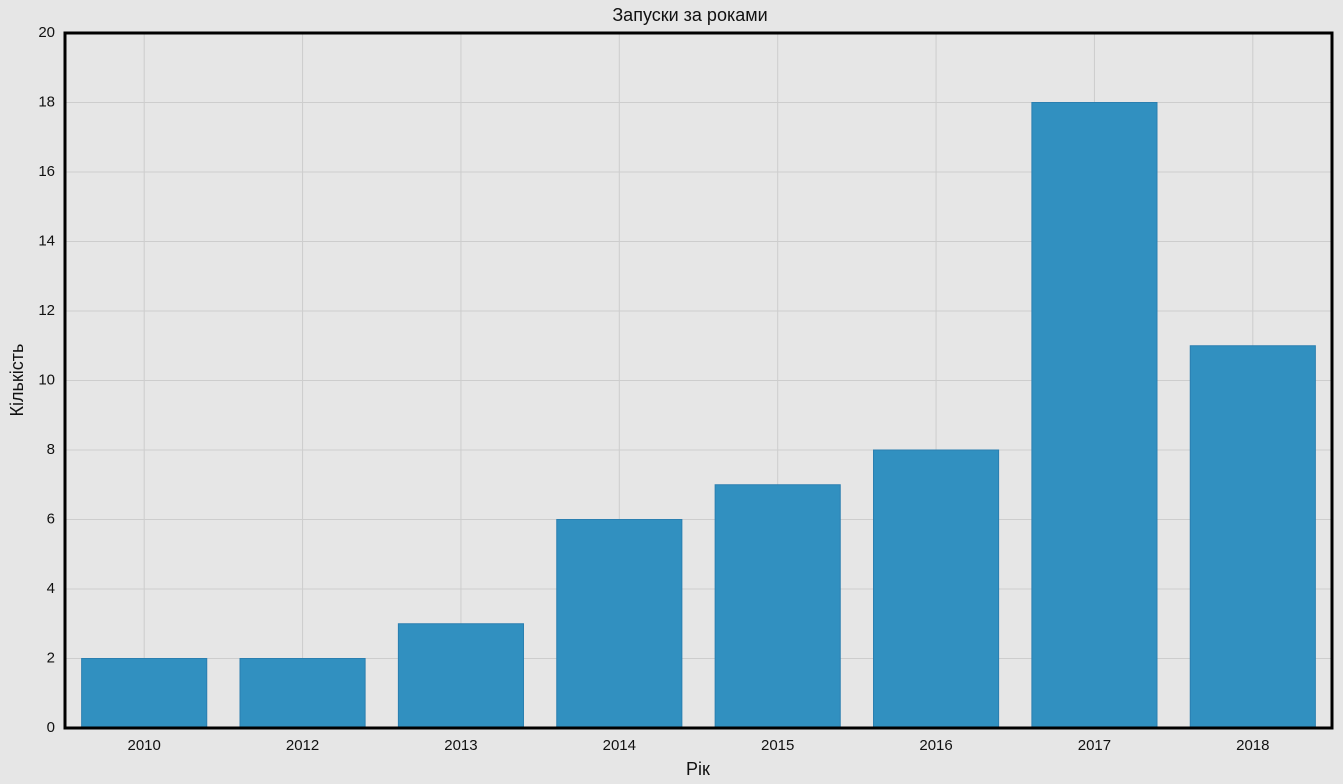 The height and width of the screenshot is (784, 1343). I want to click on y-tick-label: 10, so click(46, 379).